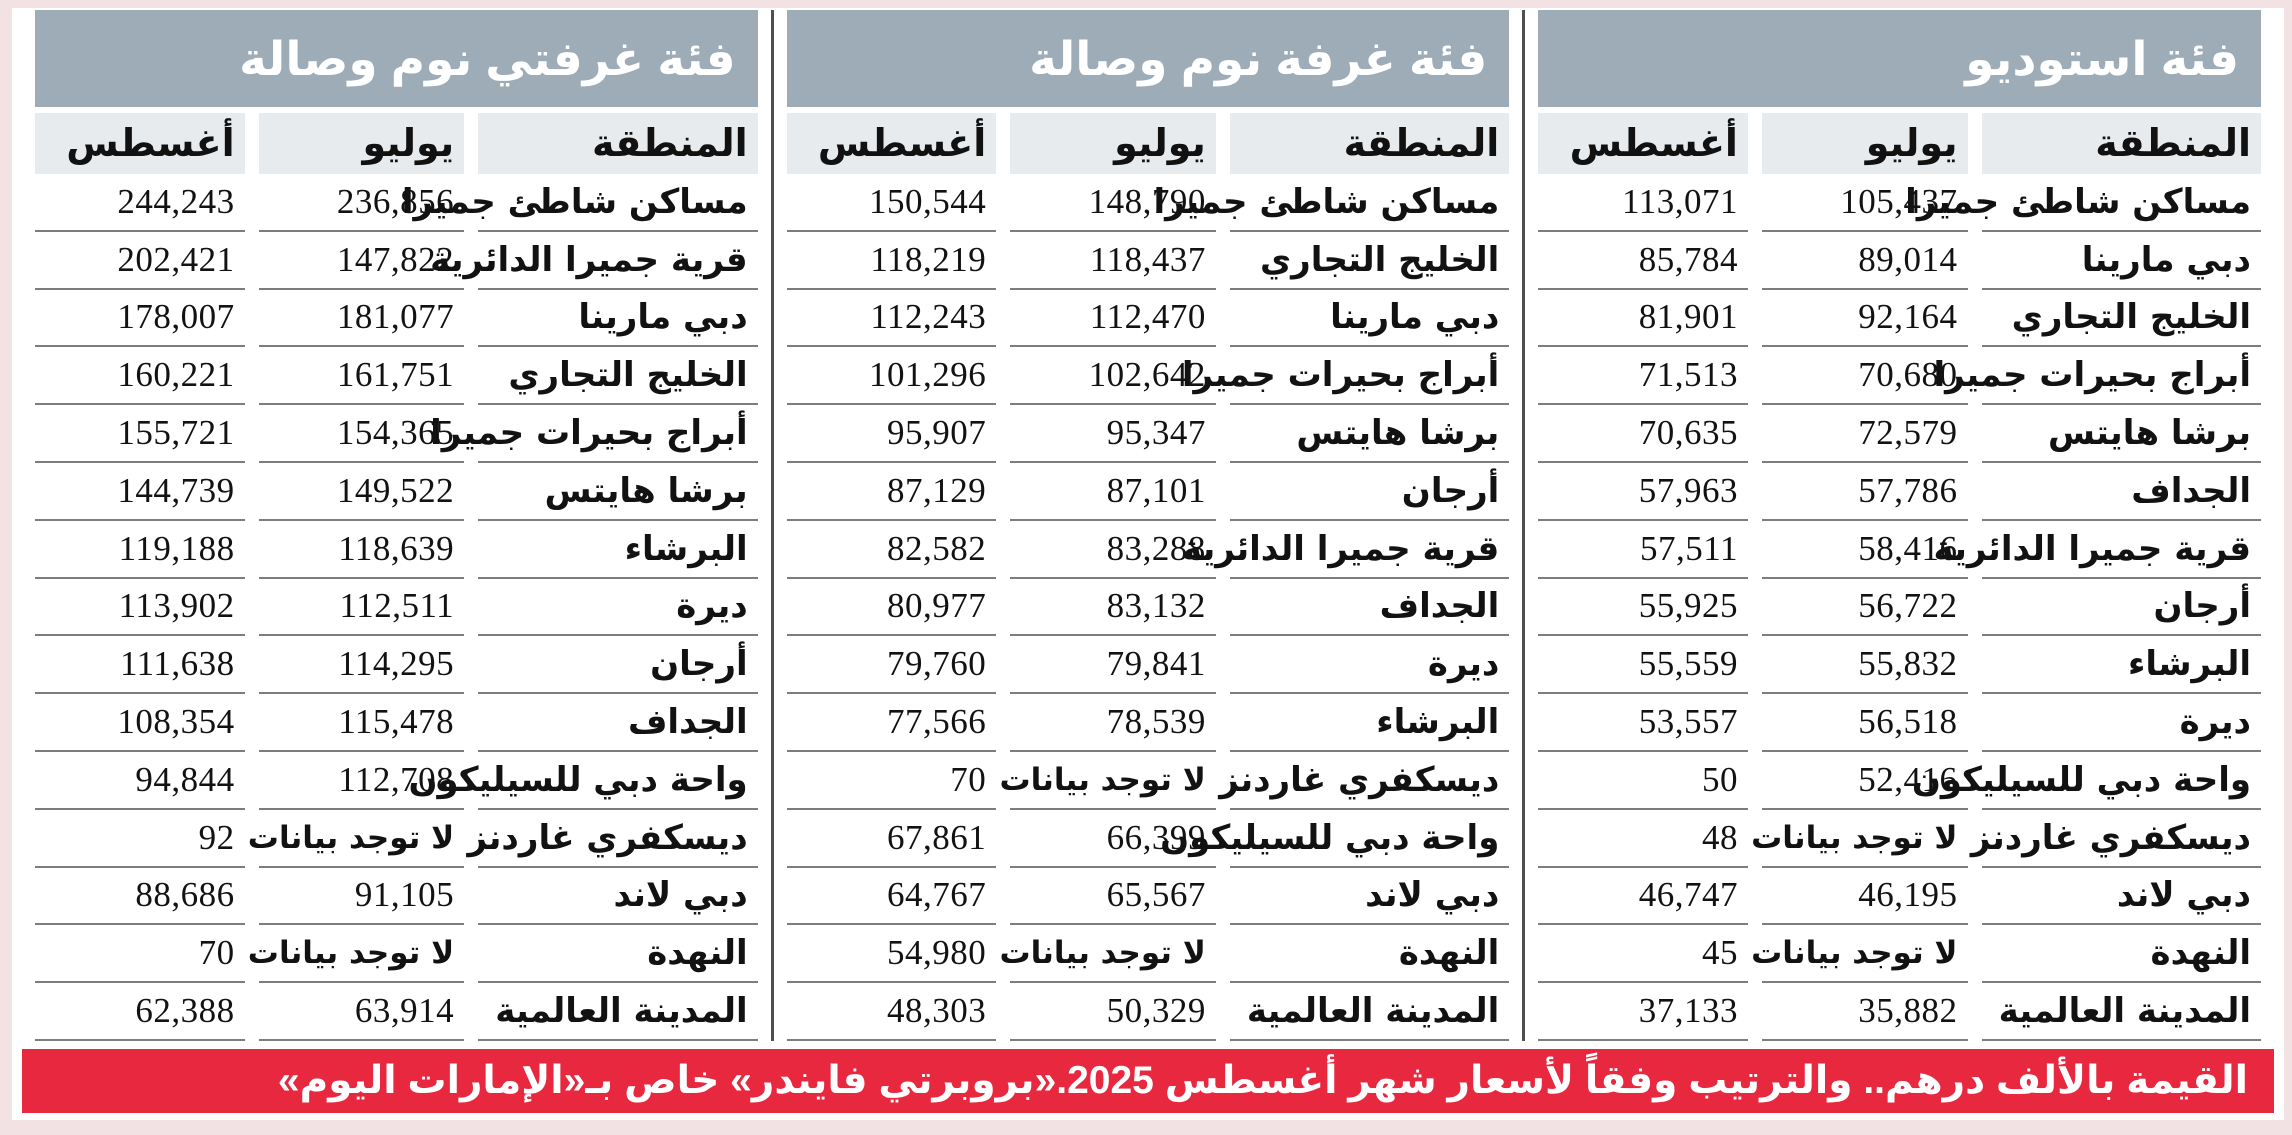 The height and width of the screenshot is (1135, 2292). Describe the element at coordinates (1113, 203) in the screenshot. I see `july-cell: 148,790` at that location.